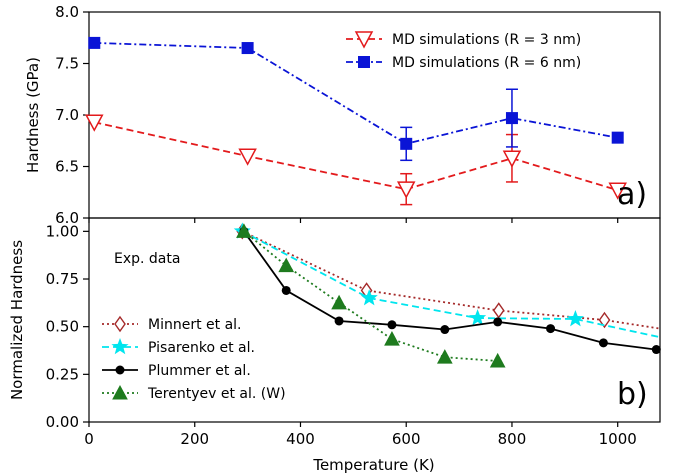  Describe the element at coordinates (62, 279) in the screenshot. I see `y-tick-label: 0.75` at that location.